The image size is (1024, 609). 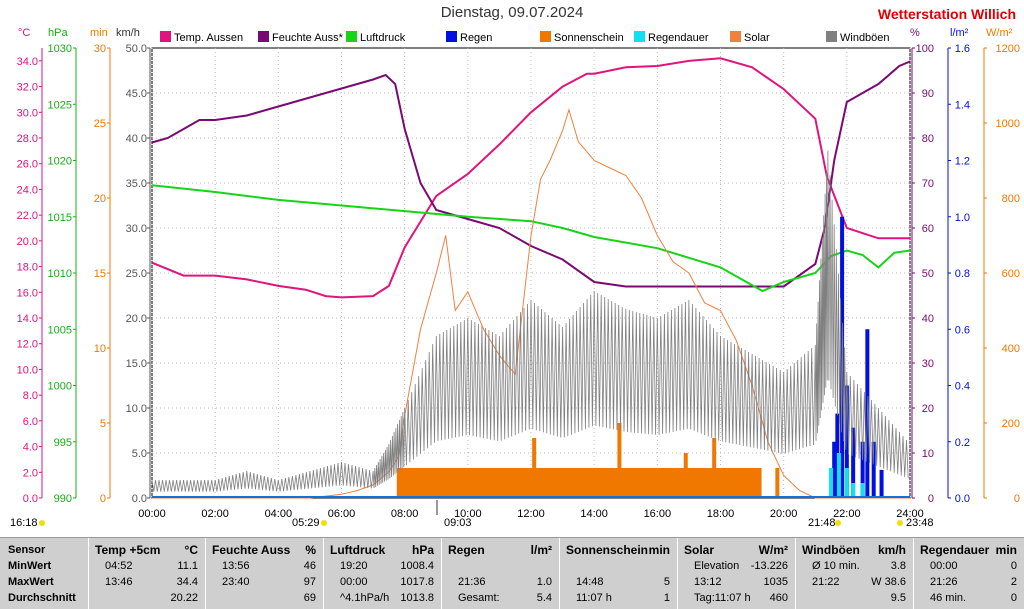 I want to click on summary-cell-value: 46, so click(x=309, y=566).